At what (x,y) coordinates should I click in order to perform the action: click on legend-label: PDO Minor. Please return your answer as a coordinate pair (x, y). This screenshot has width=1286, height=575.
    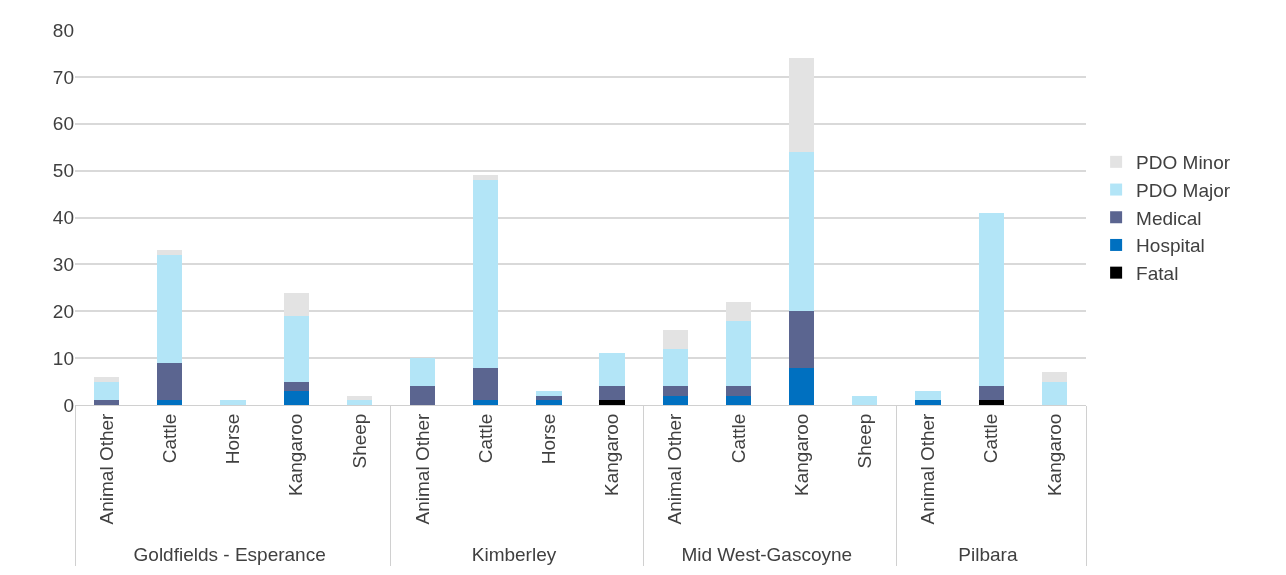
    Looking at the image, I should click on (1183, 163).